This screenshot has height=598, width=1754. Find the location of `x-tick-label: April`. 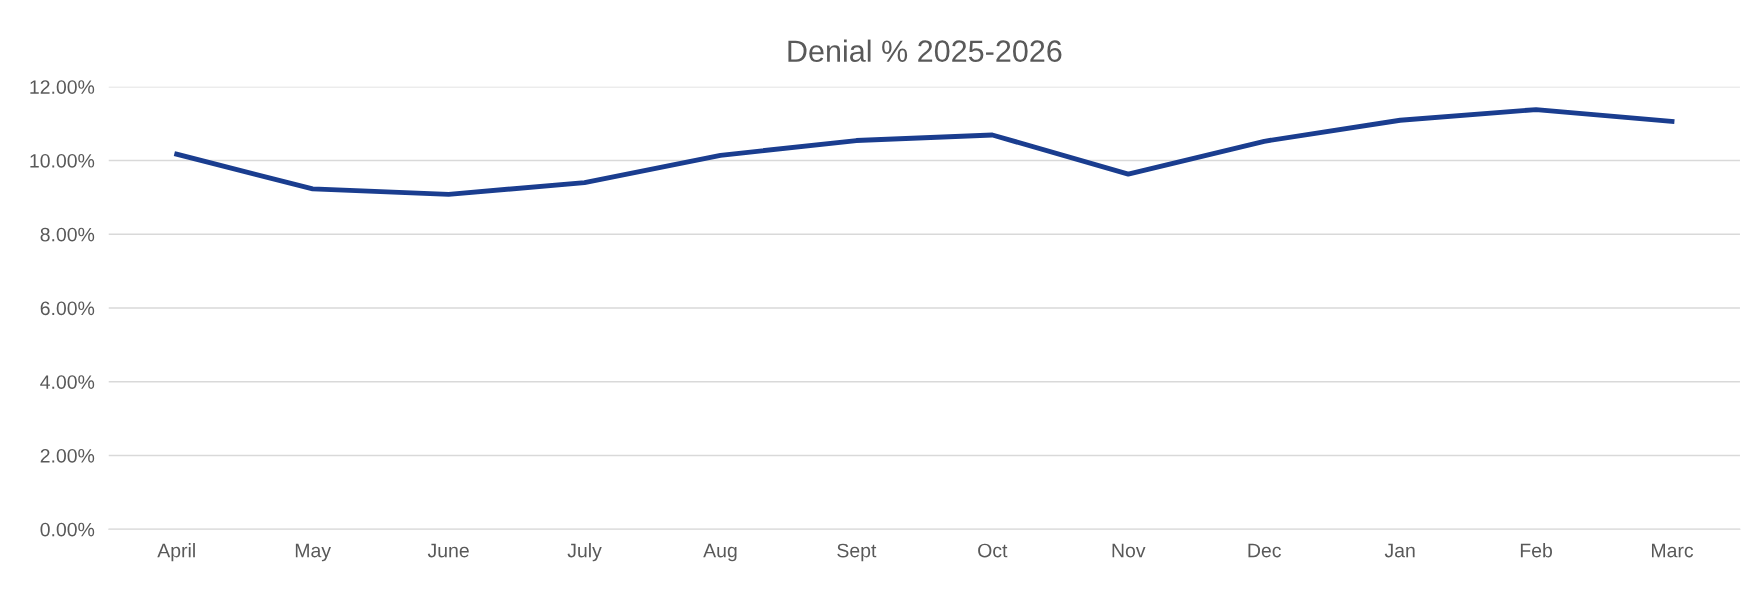

x-tick-label: April is located at coordinates (176, 552).